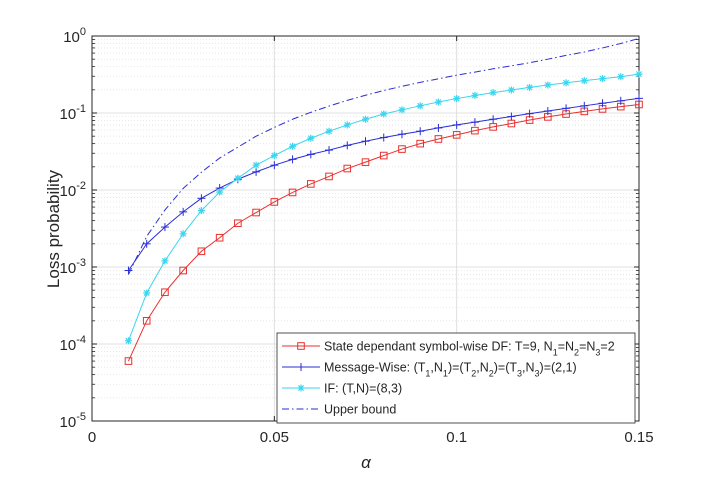  I want to click on y-tick-label: 10⁻², so click(73, 190).